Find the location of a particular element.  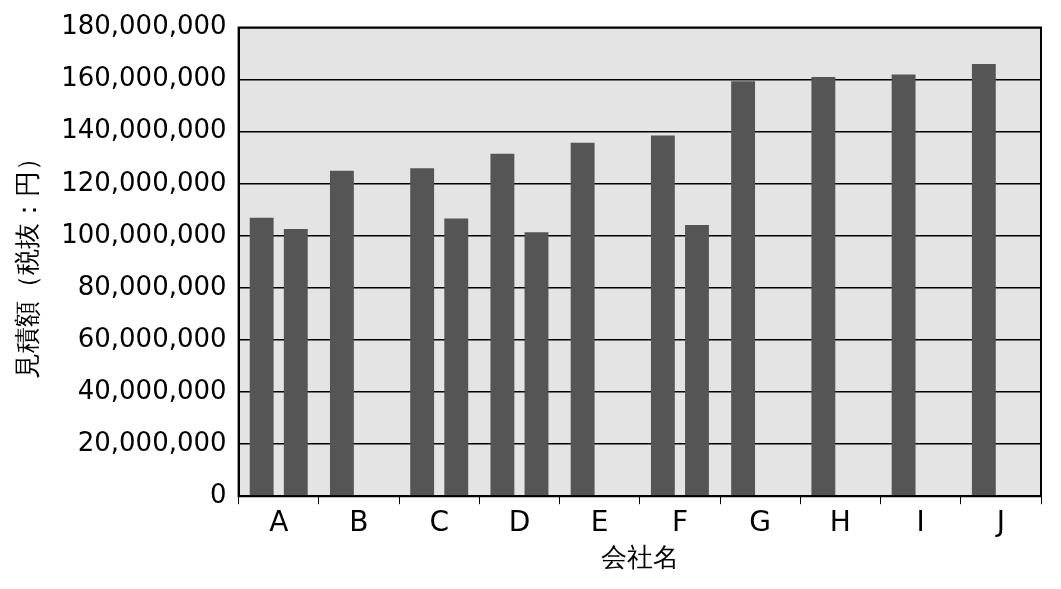

y-tick-label: 60,000,000 is located at coordinates (152, 337).